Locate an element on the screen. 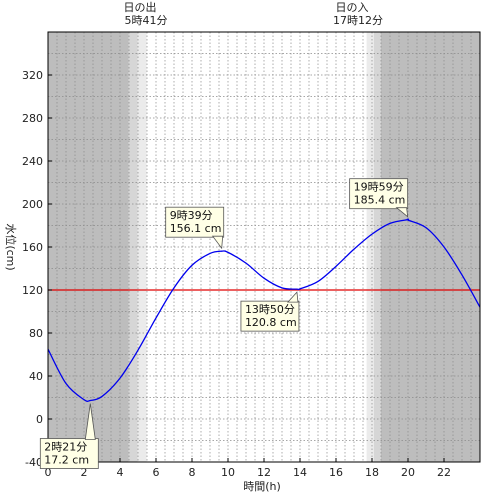  y-tick-label: 80 is located at coordinates (36, 333).